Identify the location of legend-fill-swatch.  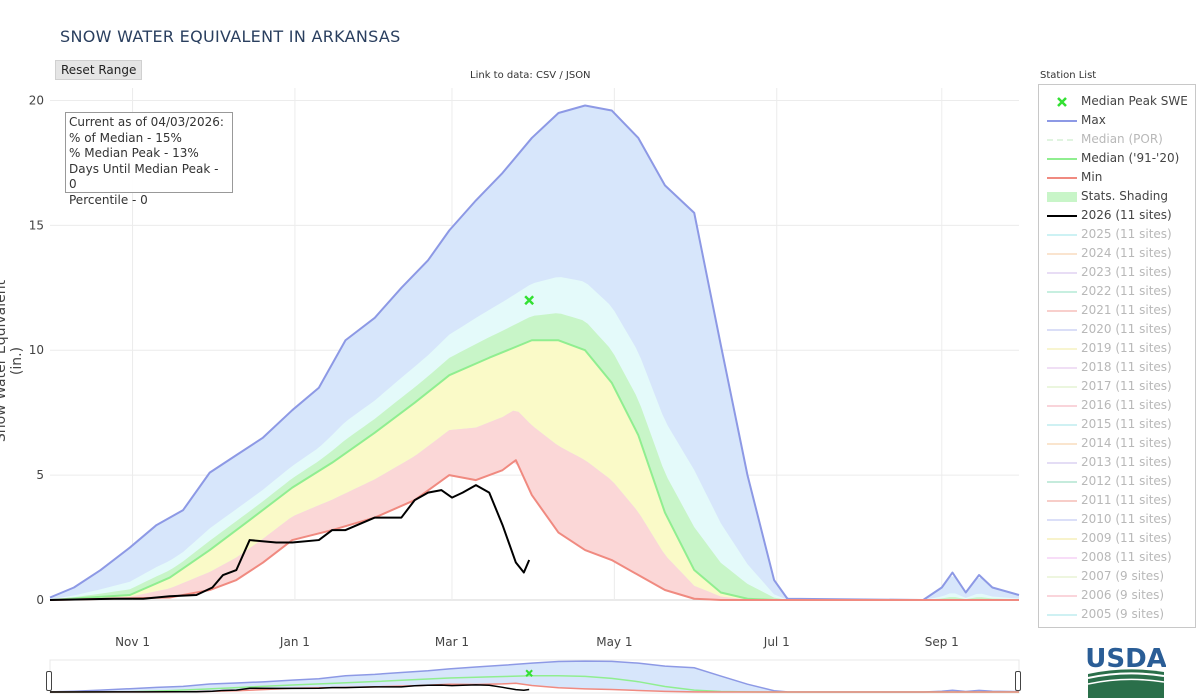
(1062, 197).